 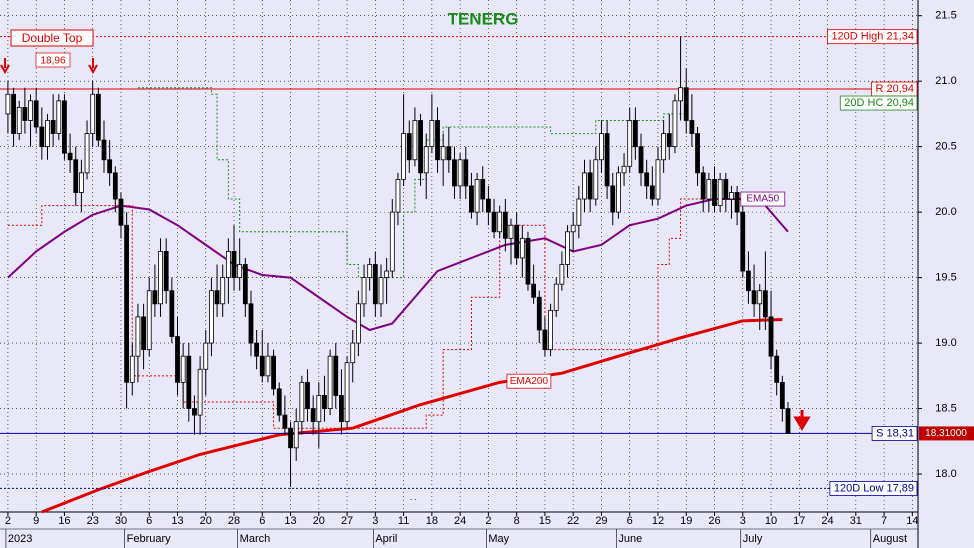 What do you see at coordinates (121, 521) in the screenshot?
I see `x-tick-label: 30` at bounding box center [121, 521].